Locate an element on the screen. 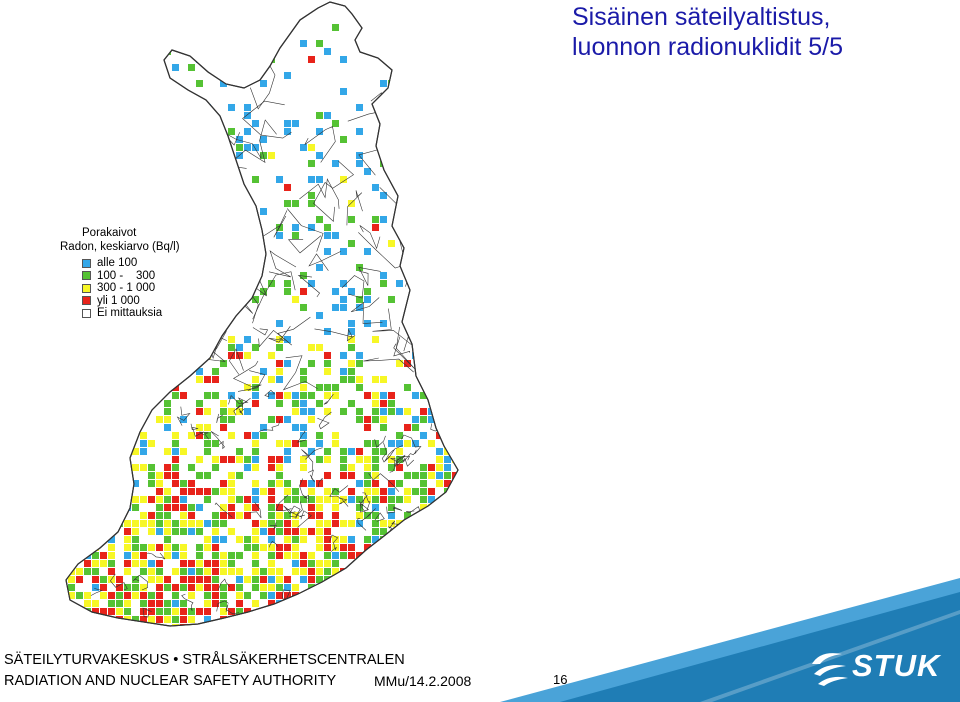  page-number: 16 is located at coordinates (560, 679).